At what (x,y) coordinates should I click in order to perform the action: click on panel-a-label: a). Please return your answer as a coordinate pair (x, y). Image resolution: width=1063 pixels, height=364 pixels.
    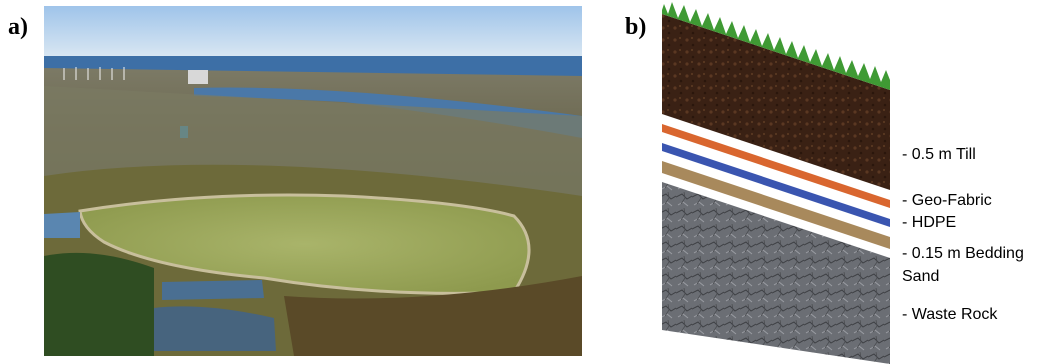
    Looking at the image, I should click on (18, 27).